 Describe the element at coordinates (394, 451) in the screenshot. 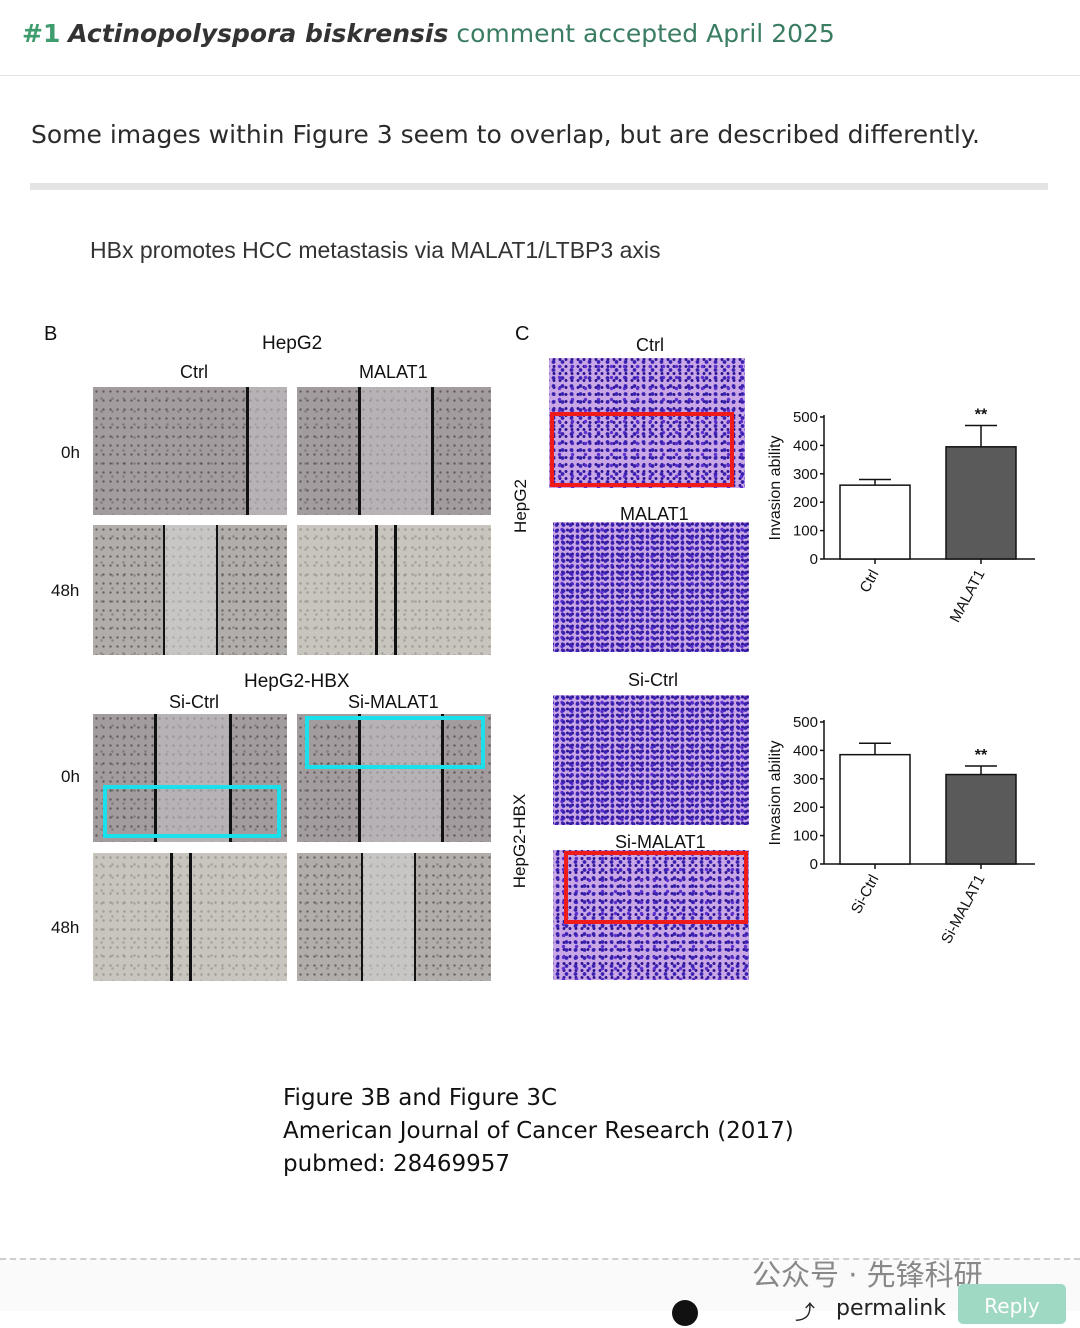

I see `scratch-image-malat1-0h` at that location.